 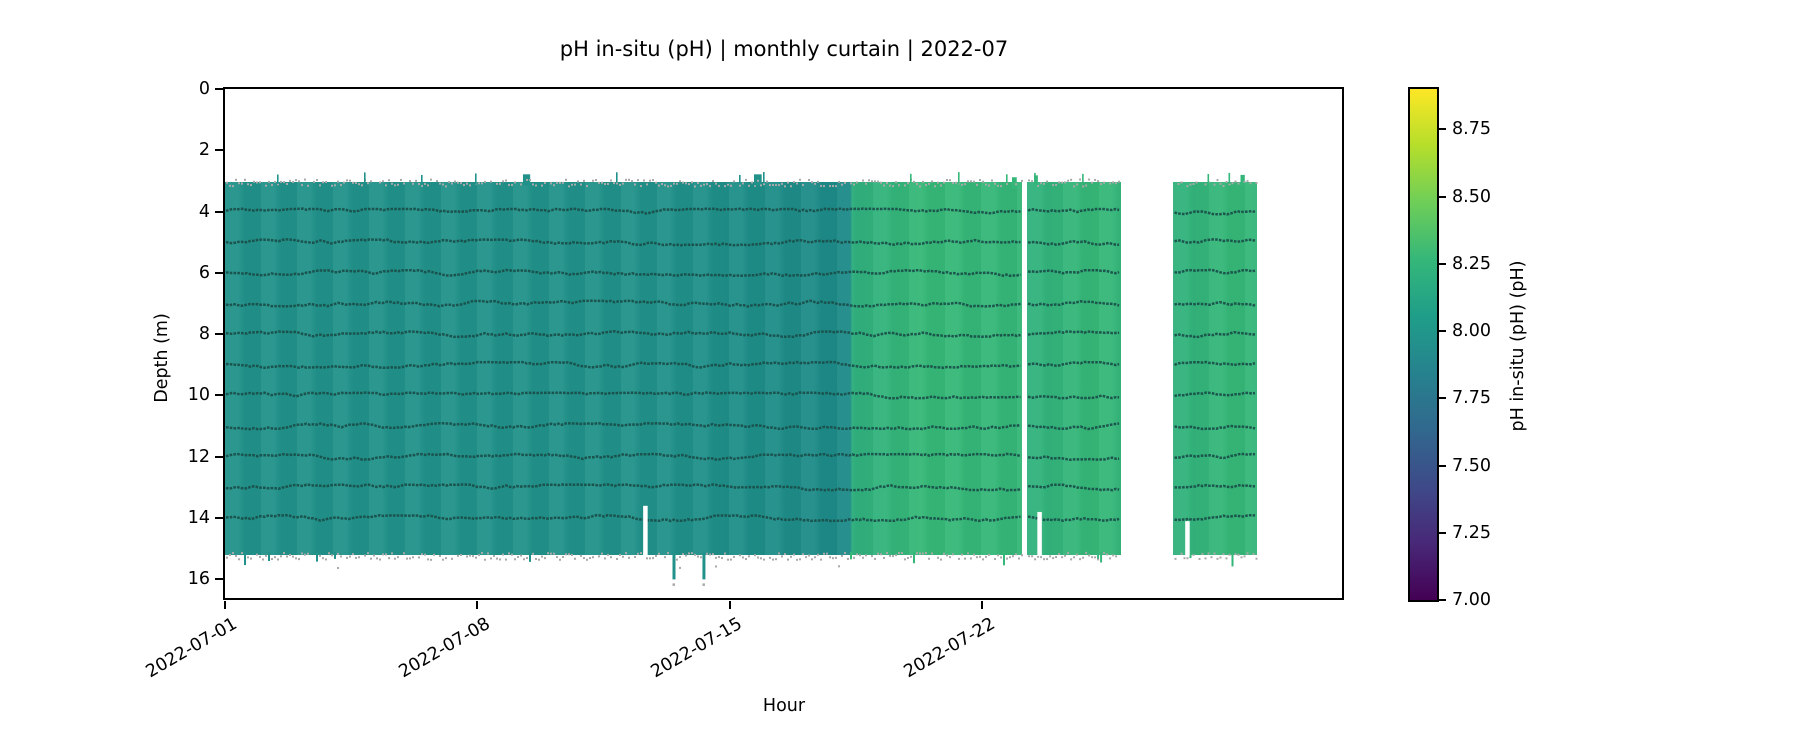 I want to click on x-tick-label: 2022-07-15, so click(x=696, y=648).